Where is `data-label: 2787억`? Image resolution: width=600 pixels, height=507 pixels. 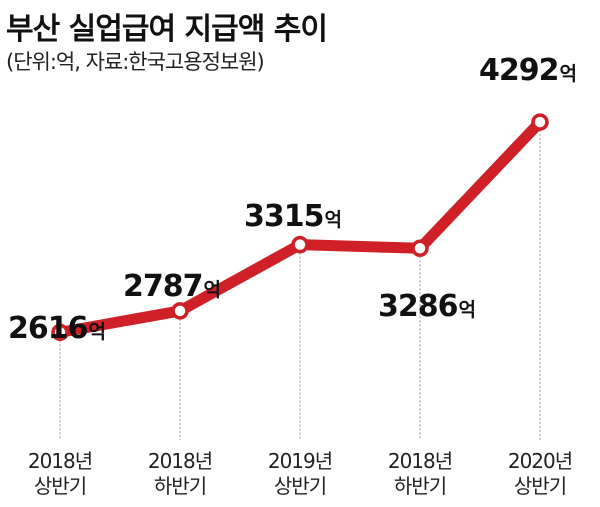 data-label: 2787억 is located at coordinates (172, 286).